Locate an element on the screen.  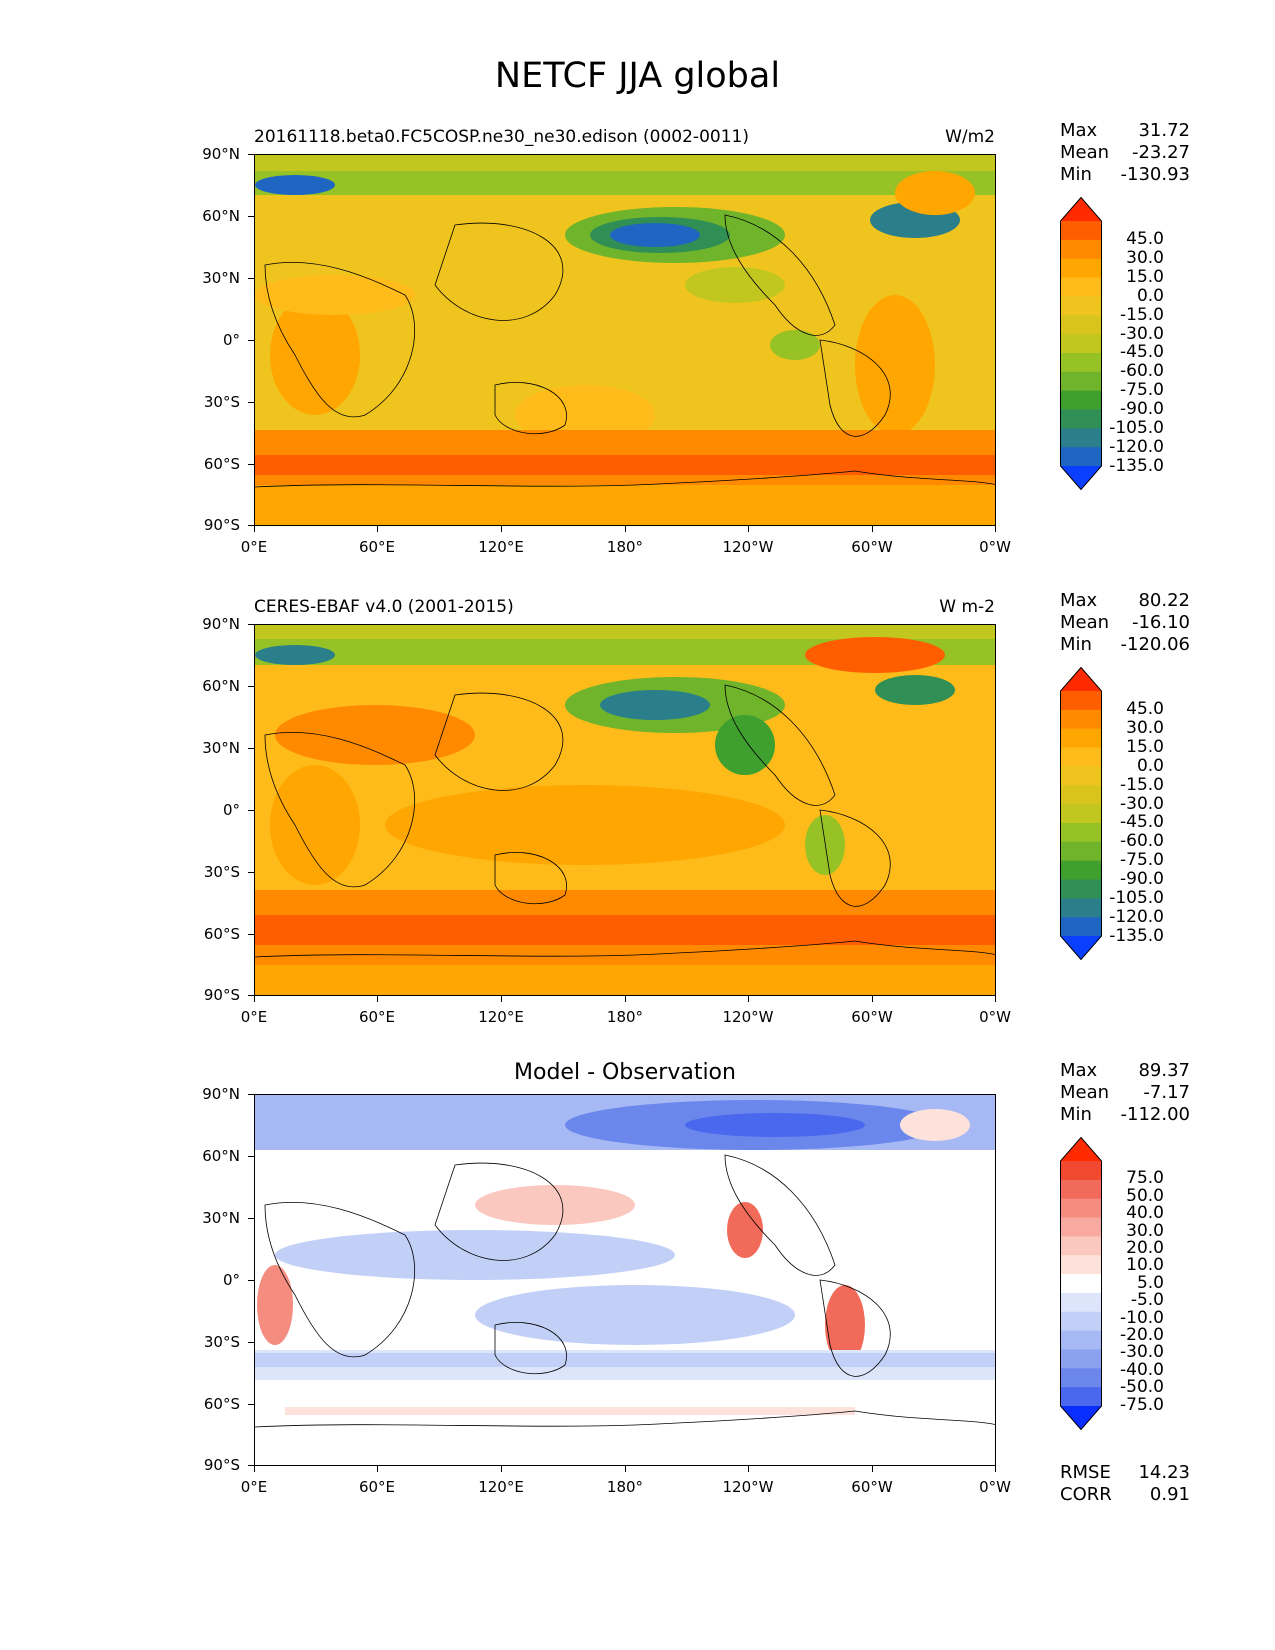
map-difference-field is located at coordinates (625, 1280).